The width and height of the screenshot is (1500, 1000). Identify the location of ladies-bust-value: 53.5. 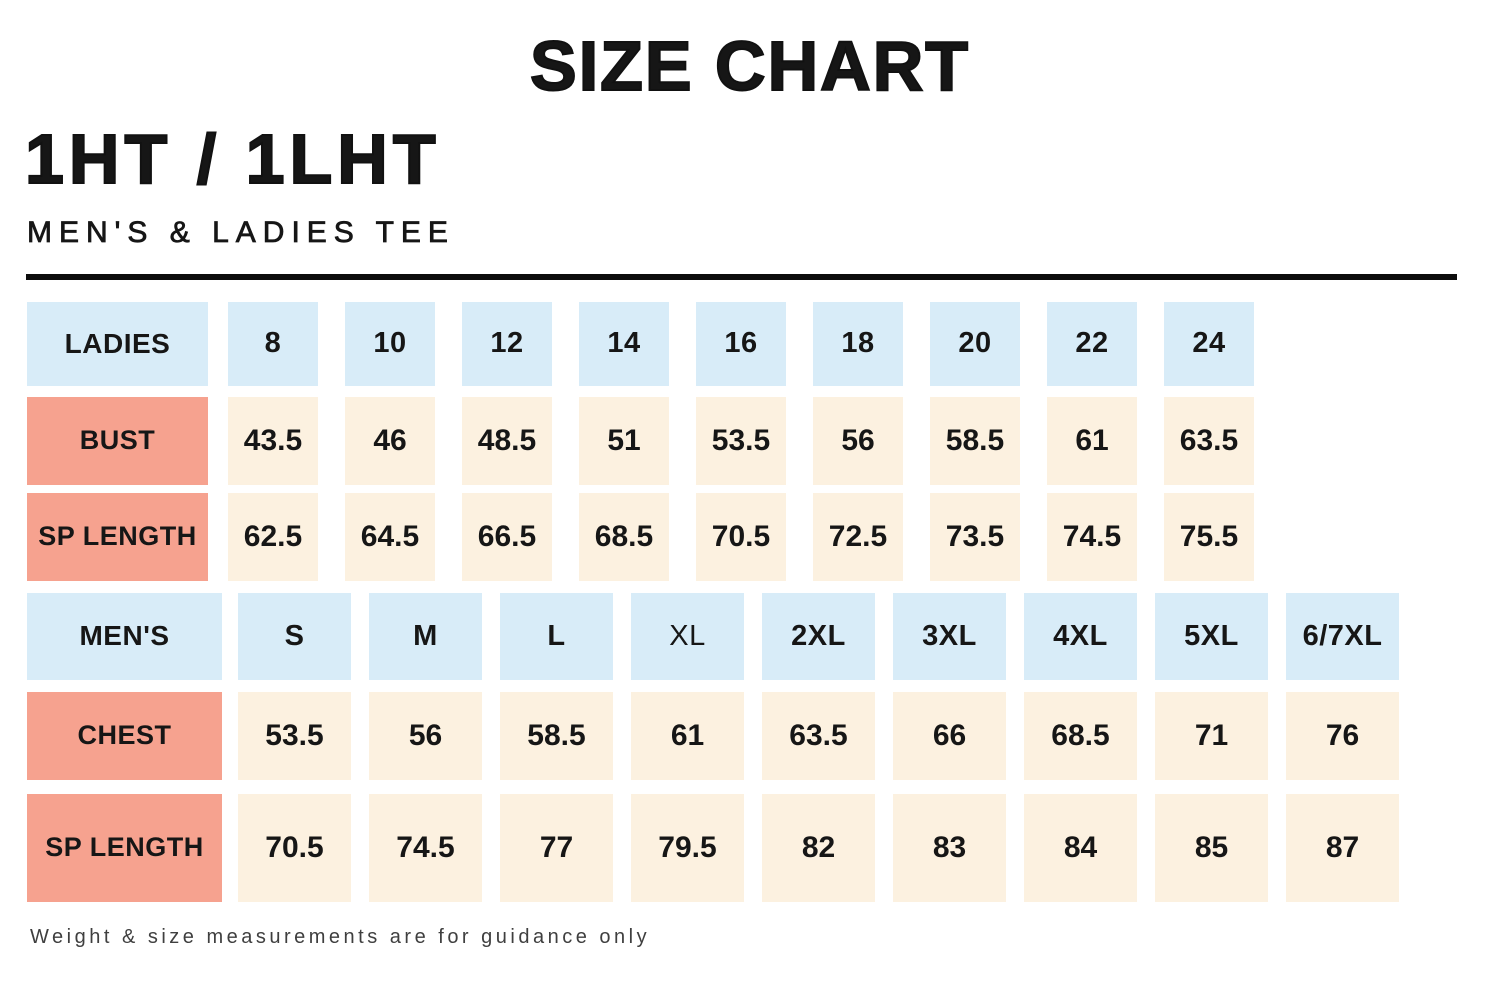
(741, 440).